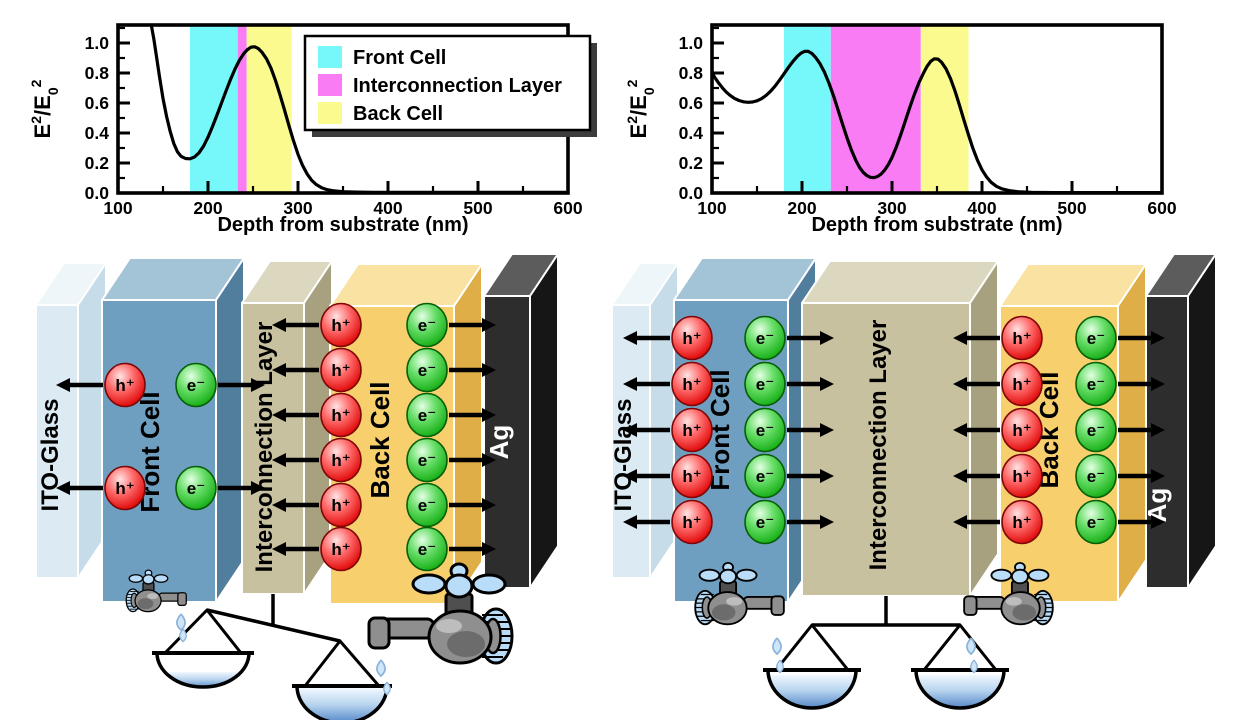 The height and width of the screenshot is (720, 1257). I want to click on legend-item-back-cell: Back Cell, so click(380, 113).